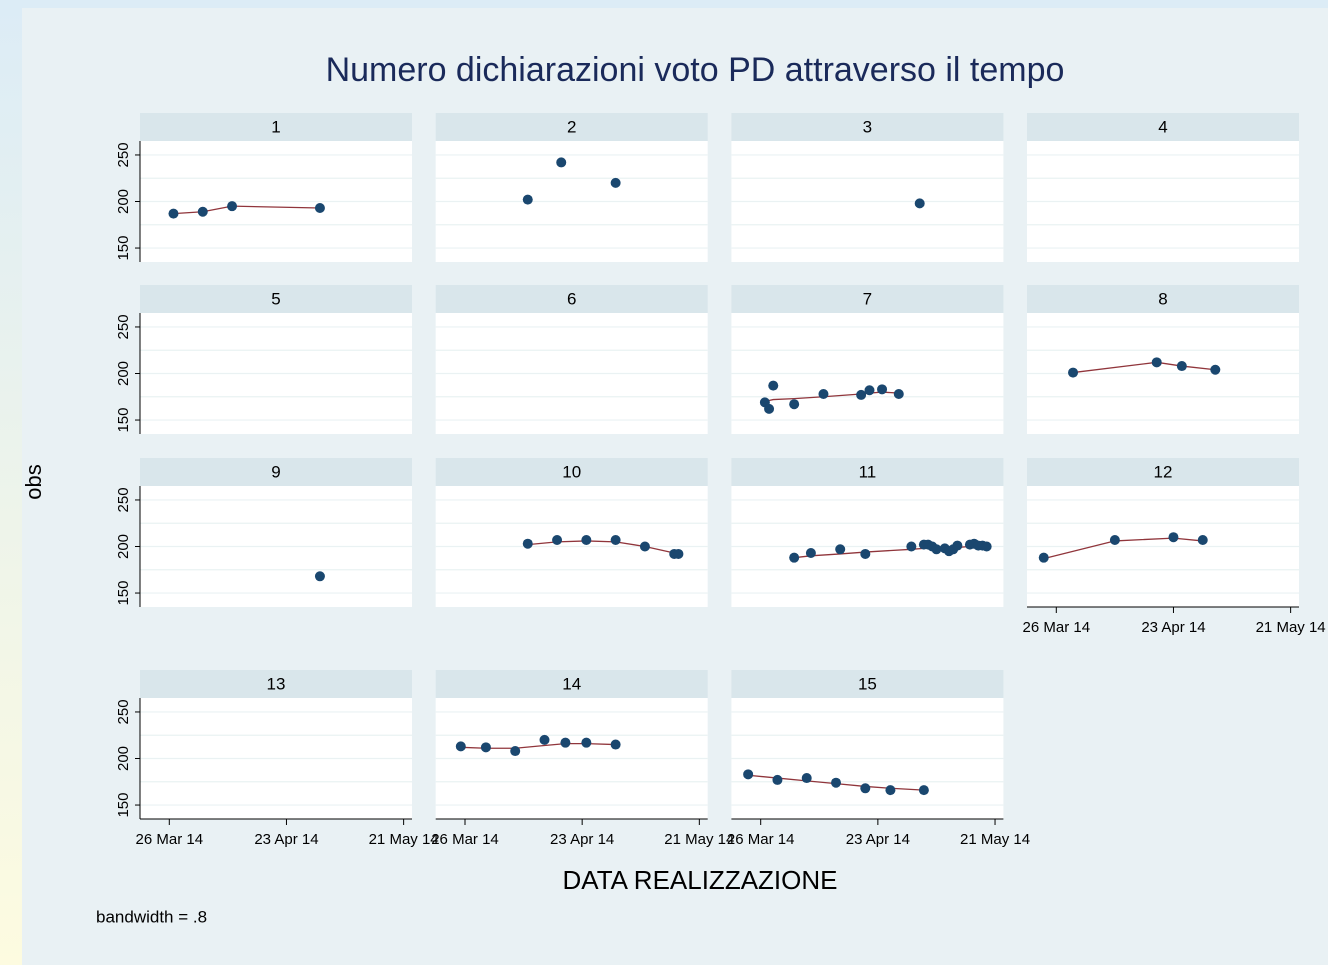 The image size is (1328, 965). I want to click on y-axis-label: obs, so click(33, 481).